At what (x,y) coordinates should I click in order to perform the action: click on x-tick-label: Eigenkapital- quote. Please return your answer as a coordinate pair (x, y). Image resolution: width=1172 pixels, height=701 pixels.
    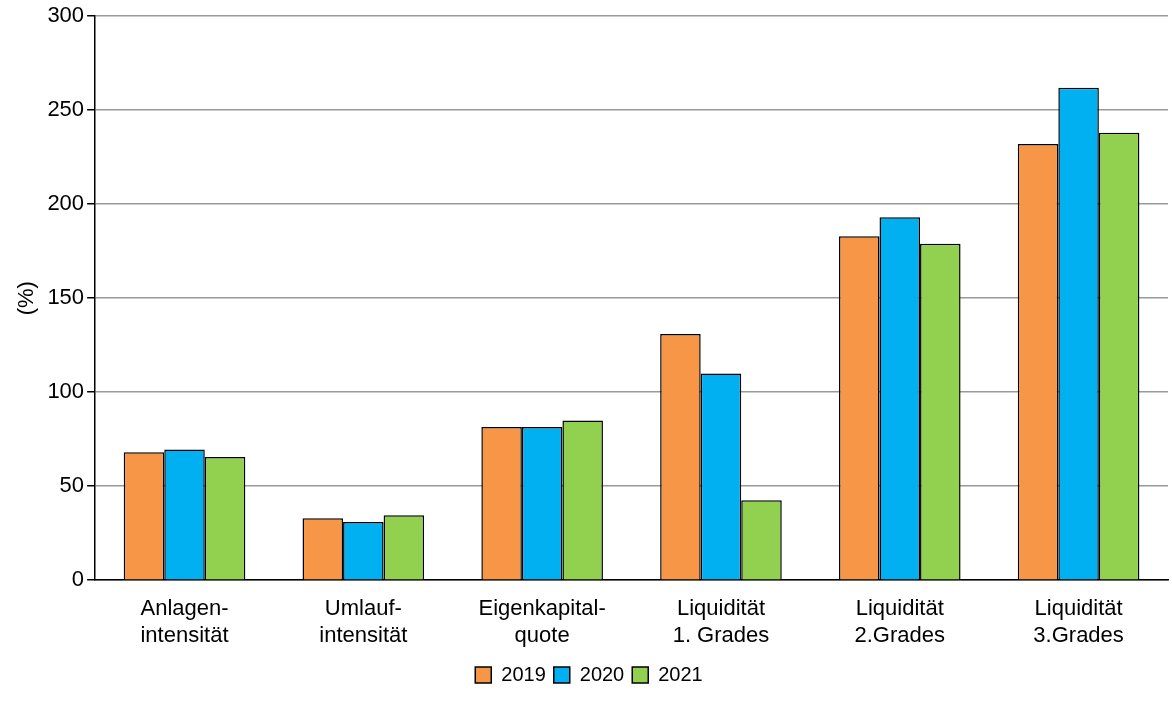
    Looking at the image, I should click on (542, 621).